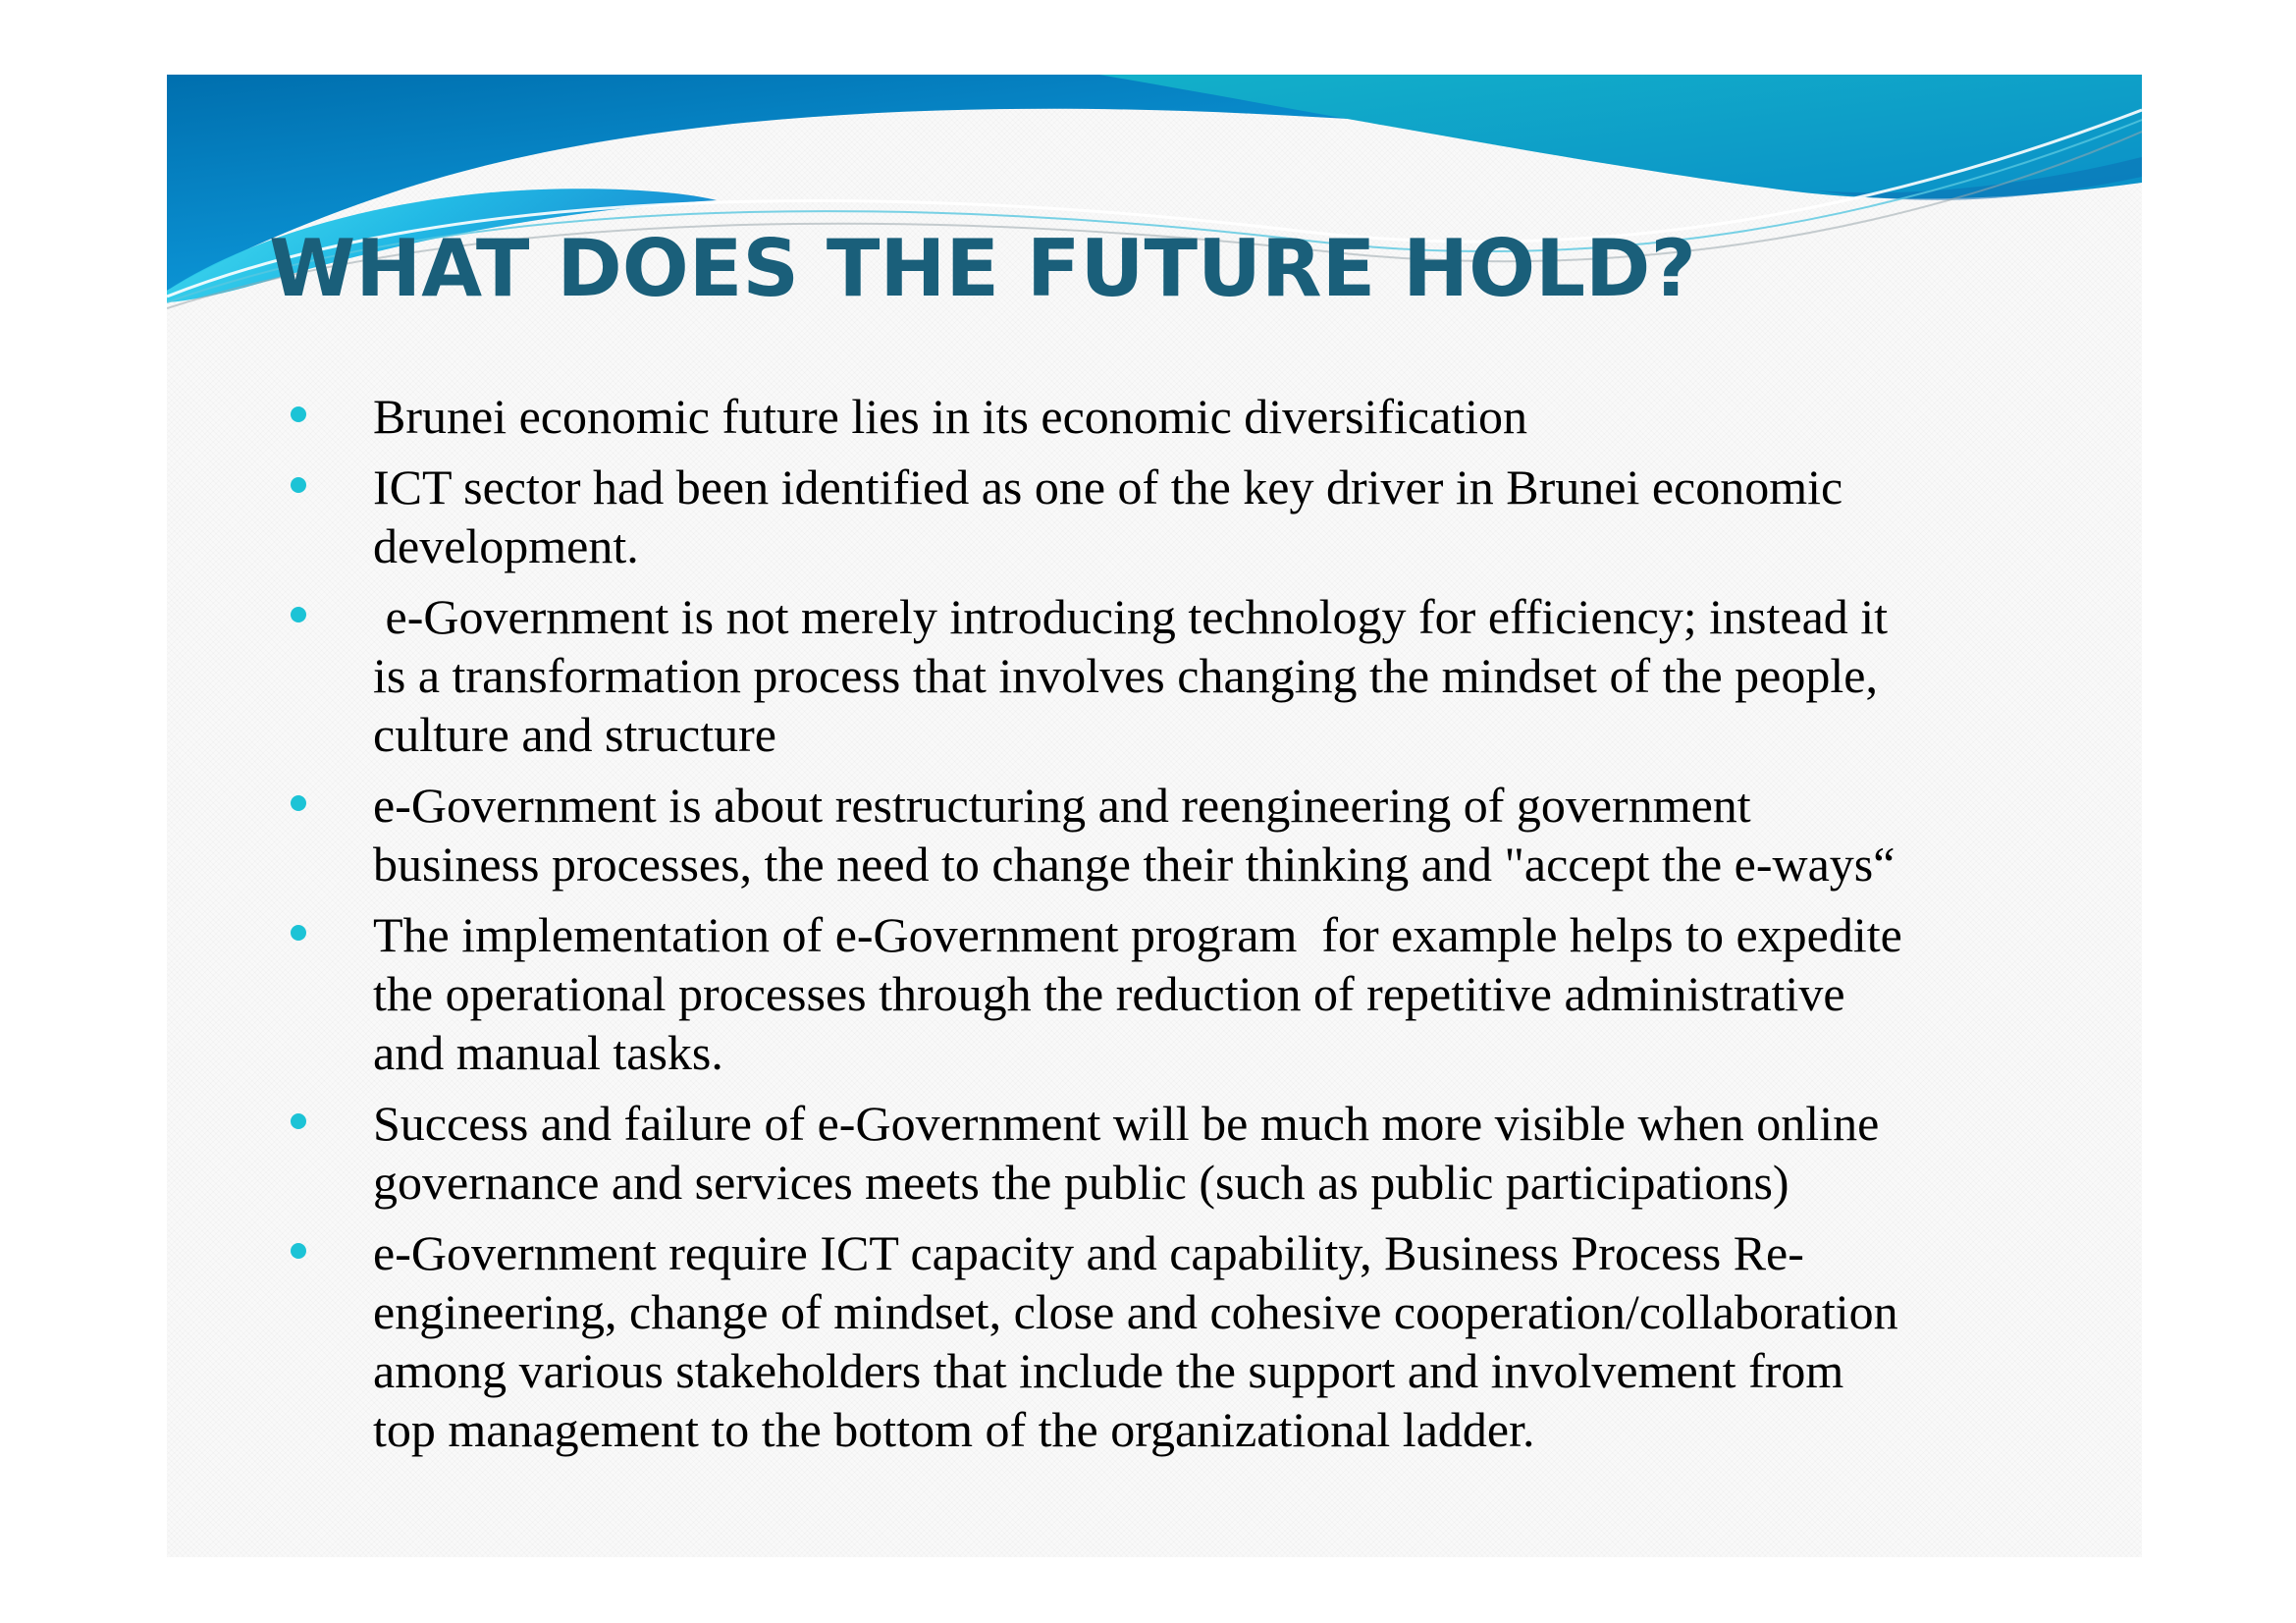 This screenshot has width=2296, height=1623. I want to click on slide-title: WHAT DOES THE FUTURE HOLD?, so click(983, 268).